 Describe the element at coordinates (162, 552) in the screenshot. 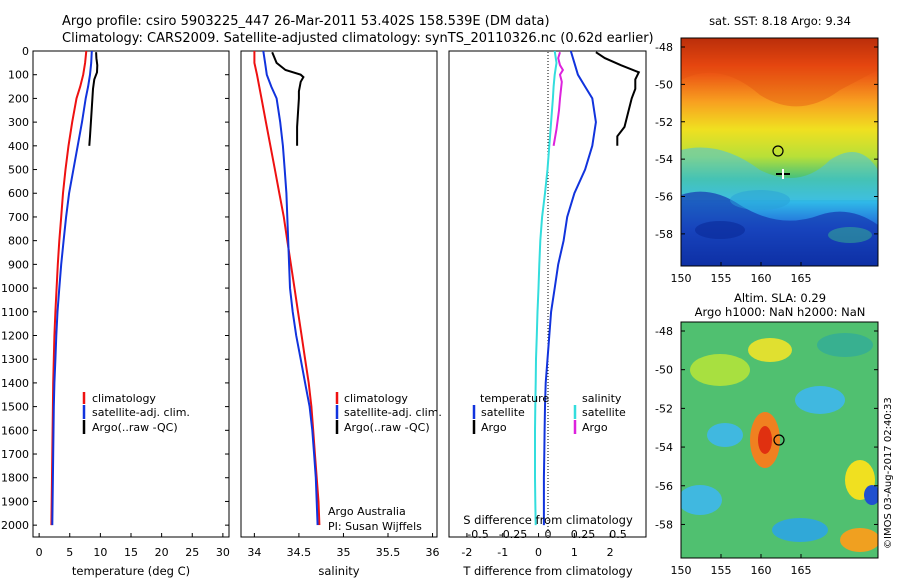

I see `x-tick-label: 20` at that location.